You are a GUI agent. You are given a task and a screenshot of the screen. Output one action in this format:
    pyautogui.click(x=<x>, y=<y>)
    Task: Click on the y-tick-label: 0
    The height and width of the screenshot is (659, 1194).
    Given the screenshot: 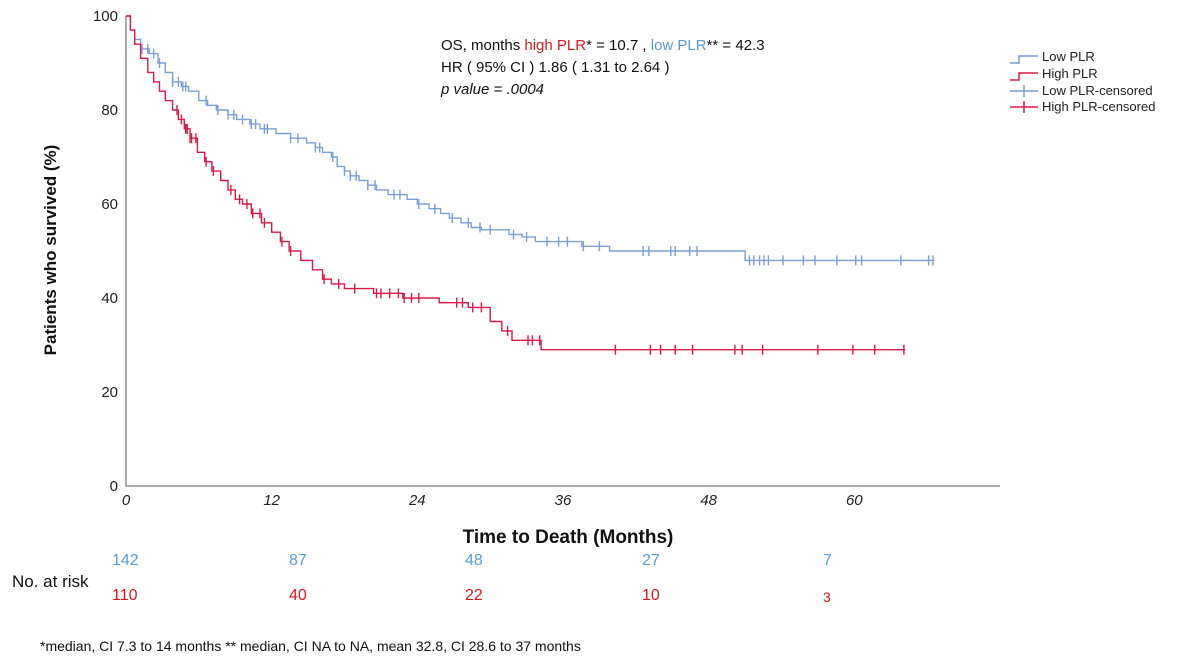 What is the action you would take?
    pyautogui.click(x=114, y=486)
    